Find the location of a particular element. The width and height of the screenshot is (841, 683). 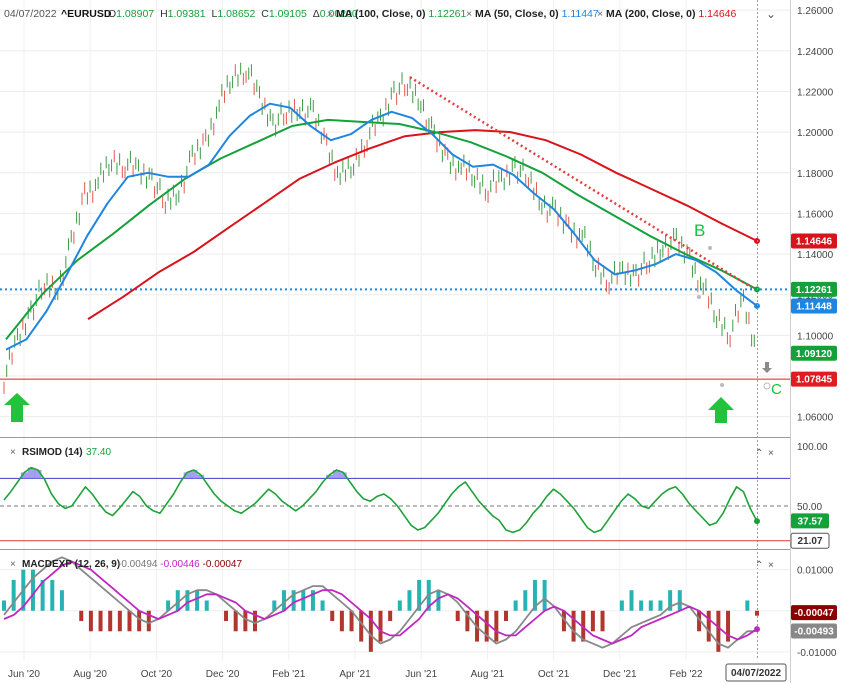

rsi-tag-label: 37.57 is located at coordinates (809, 521).